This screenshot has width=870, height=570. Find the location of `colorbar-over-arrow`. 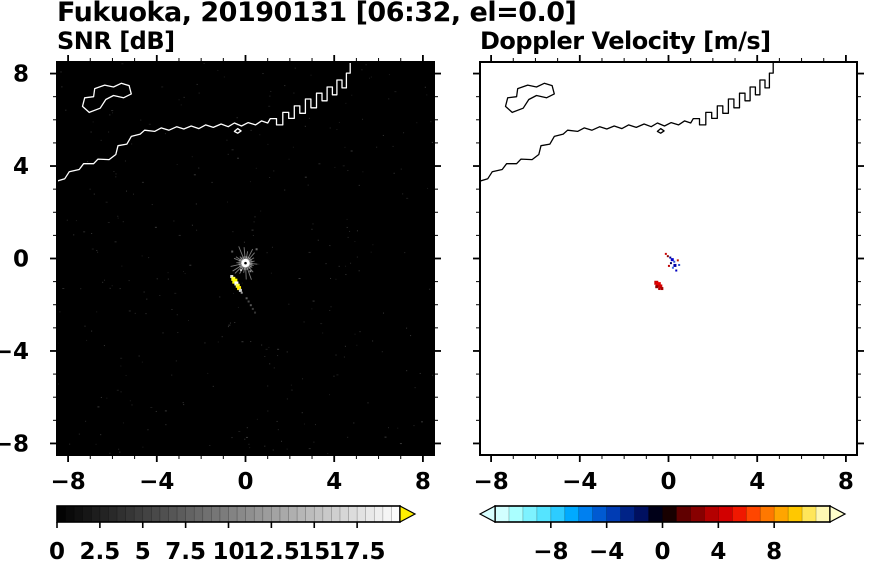

colorbar-over-arrow is located at coordinates (838, 514).